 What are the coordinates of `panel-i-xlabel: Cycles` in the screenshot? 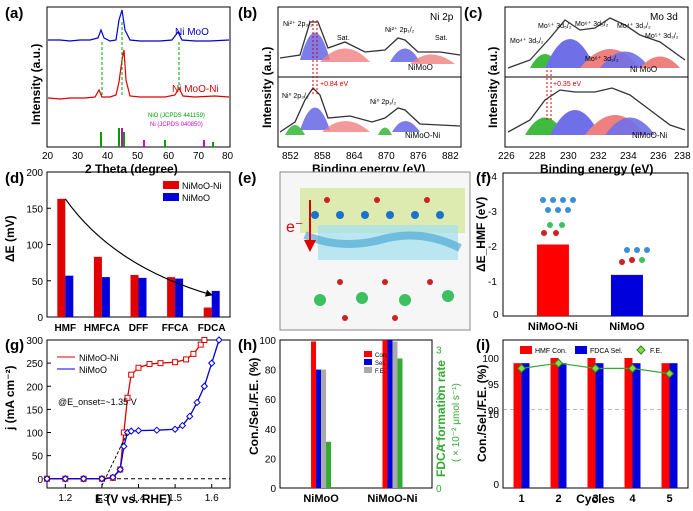 It's located at (595, 499).